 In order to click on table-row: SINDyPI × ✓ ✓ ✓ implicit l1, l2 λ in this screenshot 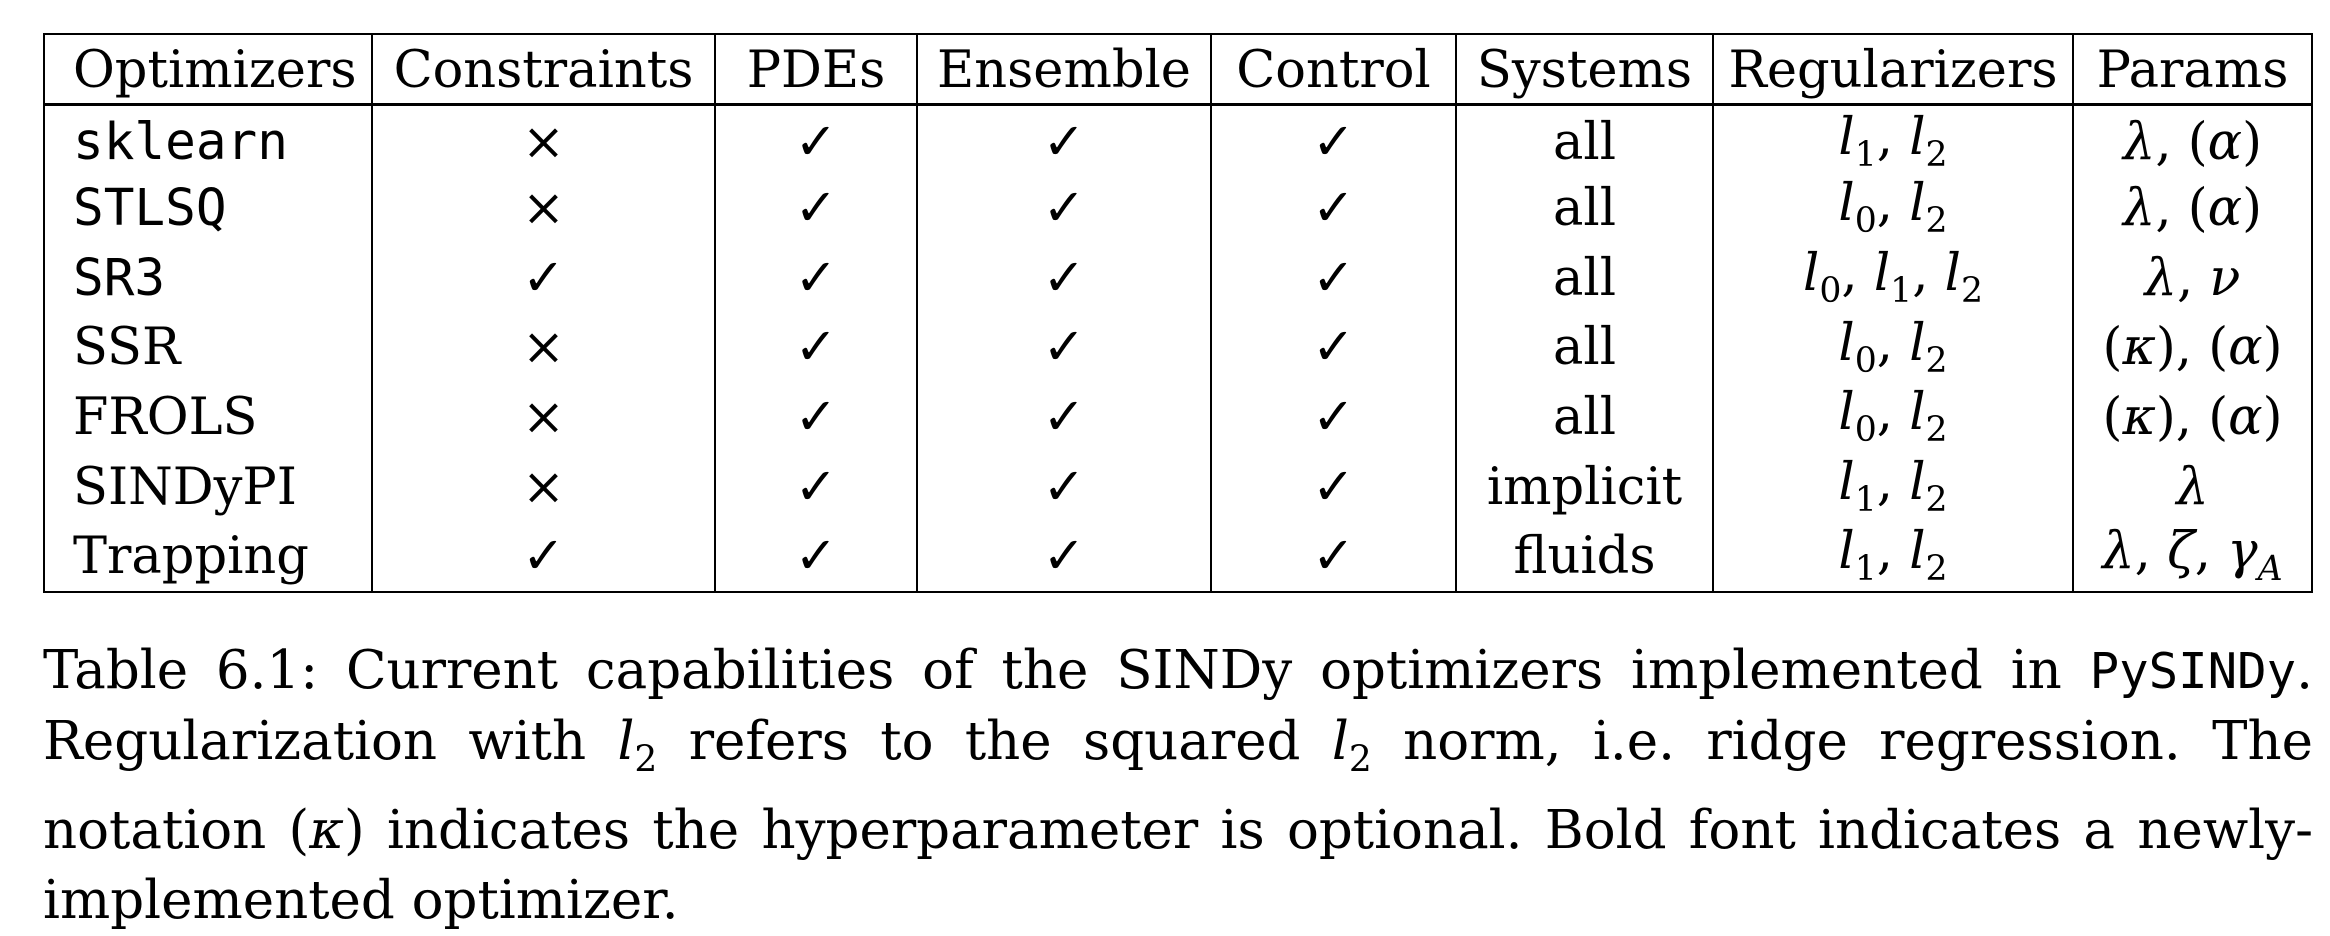, I will do `click(1178, 487)`.